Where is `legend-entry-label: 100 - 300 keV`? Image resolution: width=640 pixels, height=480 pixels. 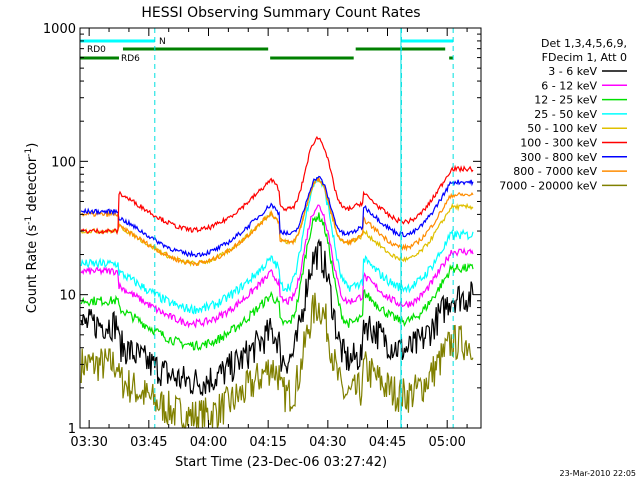 legend-entry-label: 100 - 300 keV is located at coordinates (558, 143).